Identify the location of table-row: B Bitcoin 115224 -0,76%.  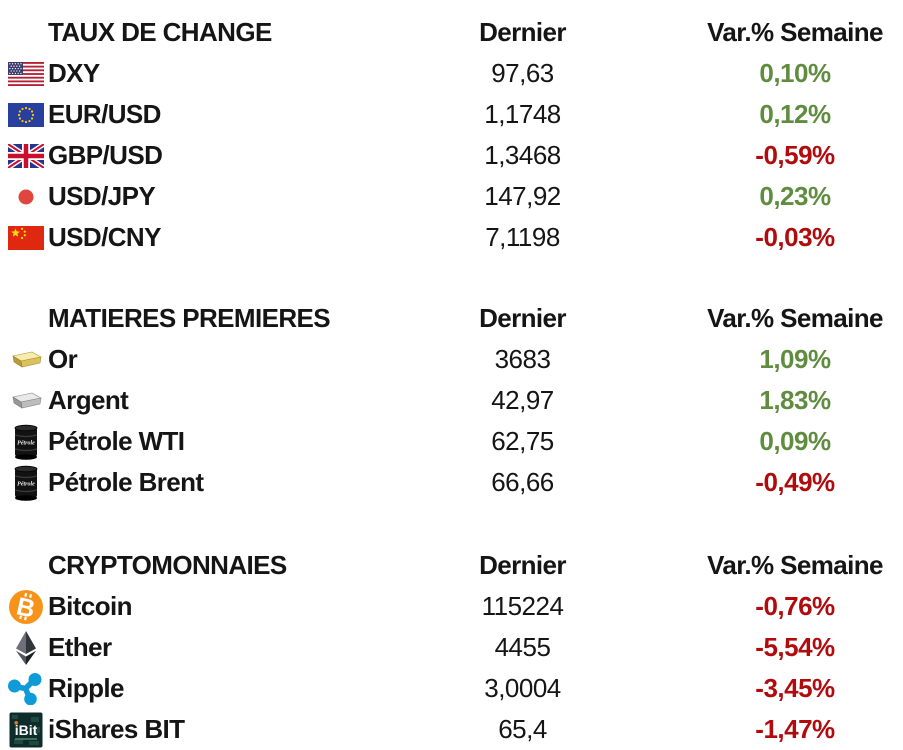
(451, 606).